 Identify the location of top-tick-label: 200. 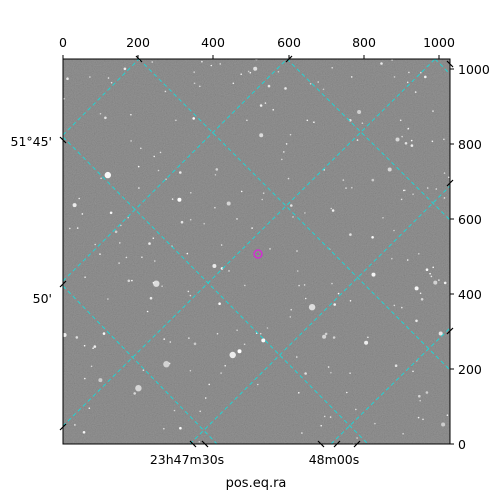
(138, 42).